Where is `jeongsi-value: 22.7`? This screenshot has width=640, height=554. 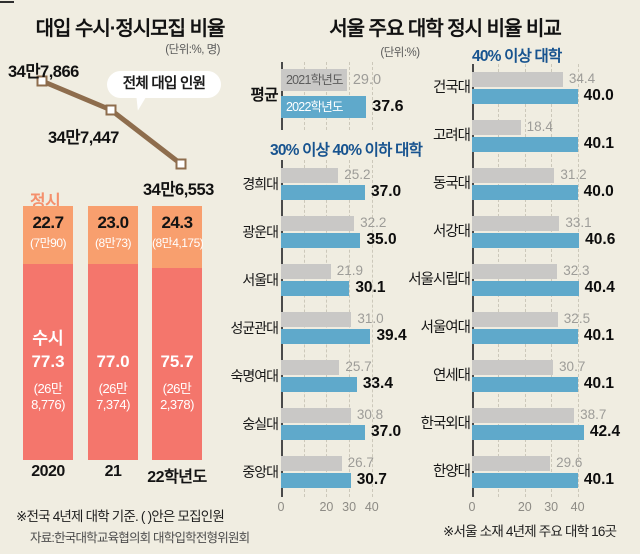
jeongsi-value: 22.7 is located at coordinates (48, 222).